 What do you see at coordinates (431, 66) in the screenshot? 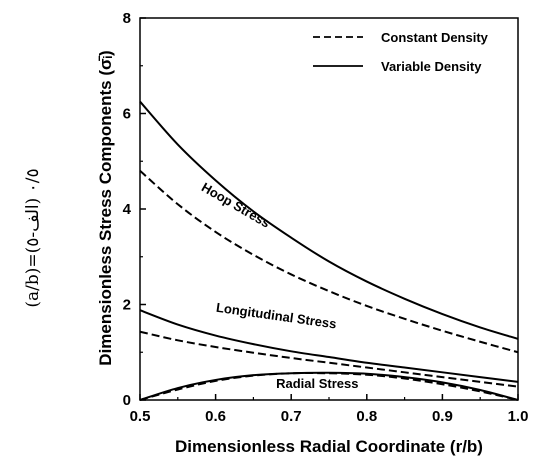
I see `legend-label-variable-density: Variable Density` at bounding box center [431, 66].